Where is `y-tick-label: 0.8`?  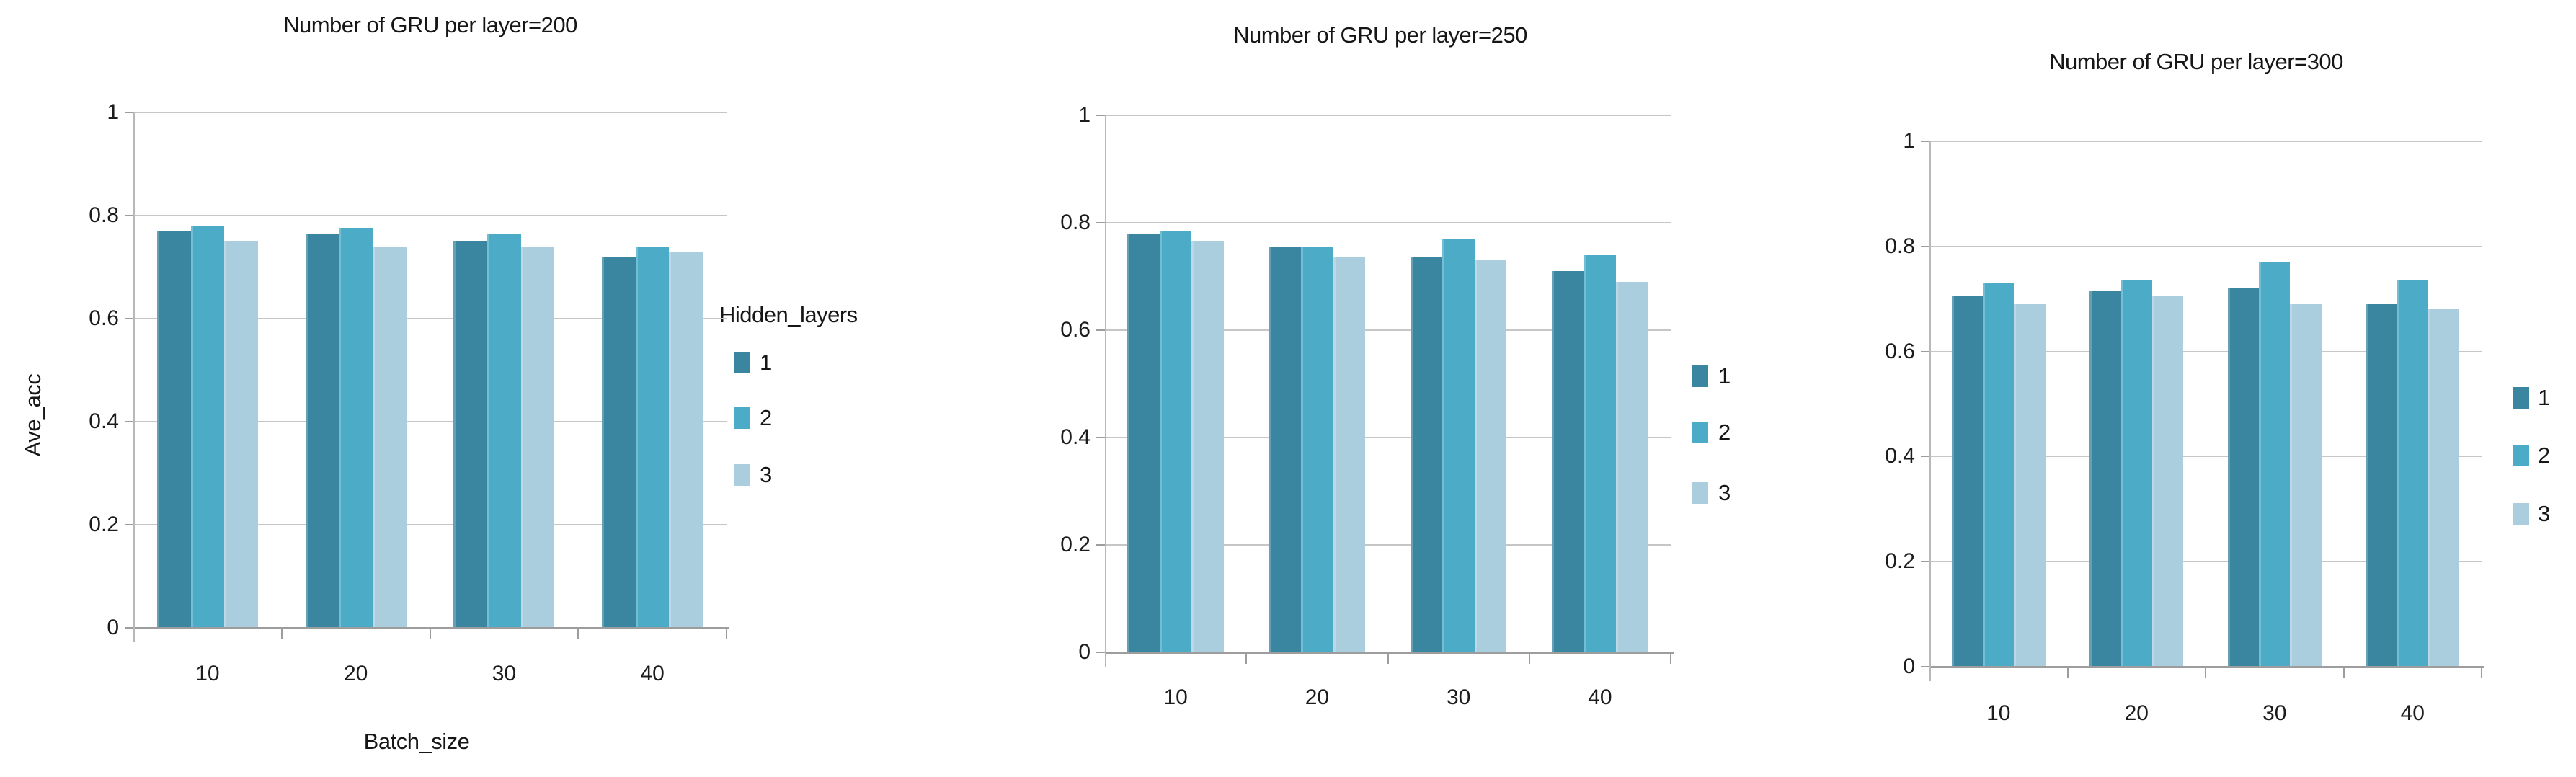 y-tick-label: 0.8 is located at coordinates (1900, 246).